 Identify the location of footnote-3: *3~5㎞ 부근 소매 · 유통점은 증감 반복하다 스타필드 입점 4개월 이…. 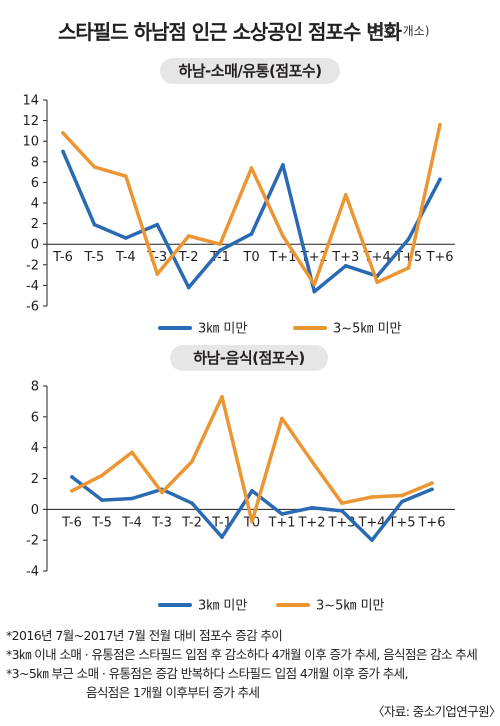
(207, 673).